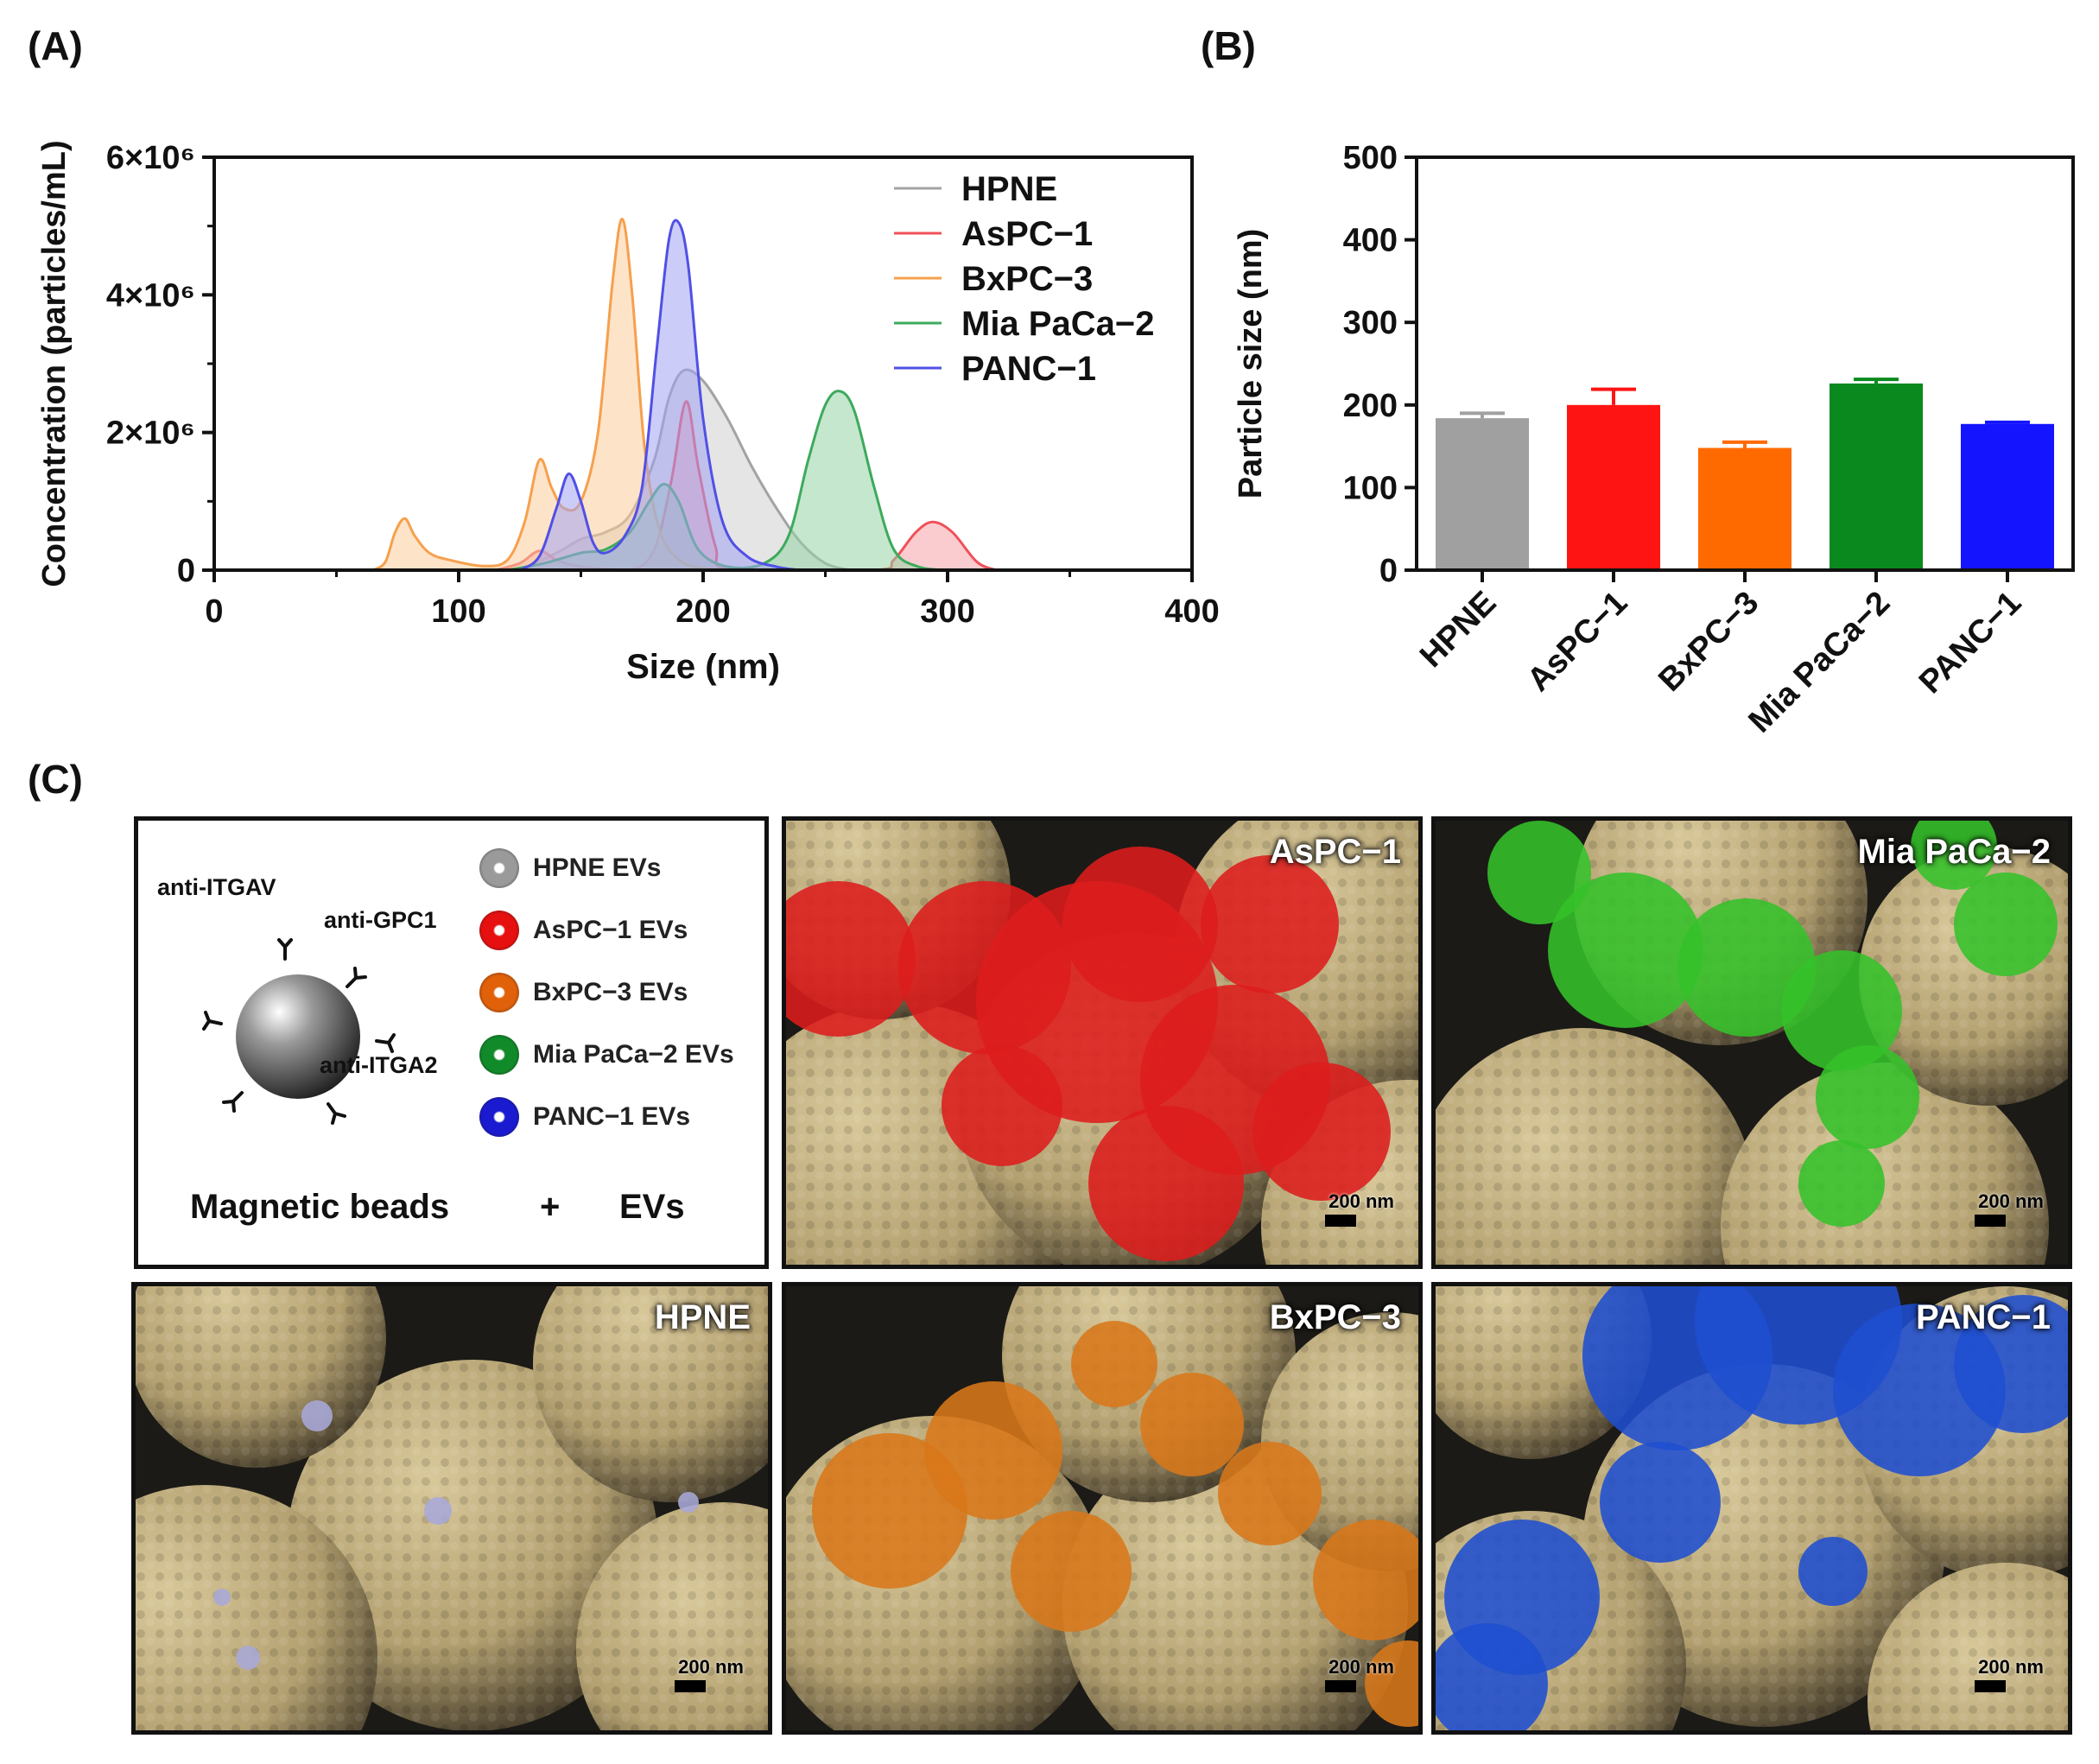 This screenshot has height=1764, width=2099. I want to click on micrograph-label: BxPC−3, so click(1335, 1317).